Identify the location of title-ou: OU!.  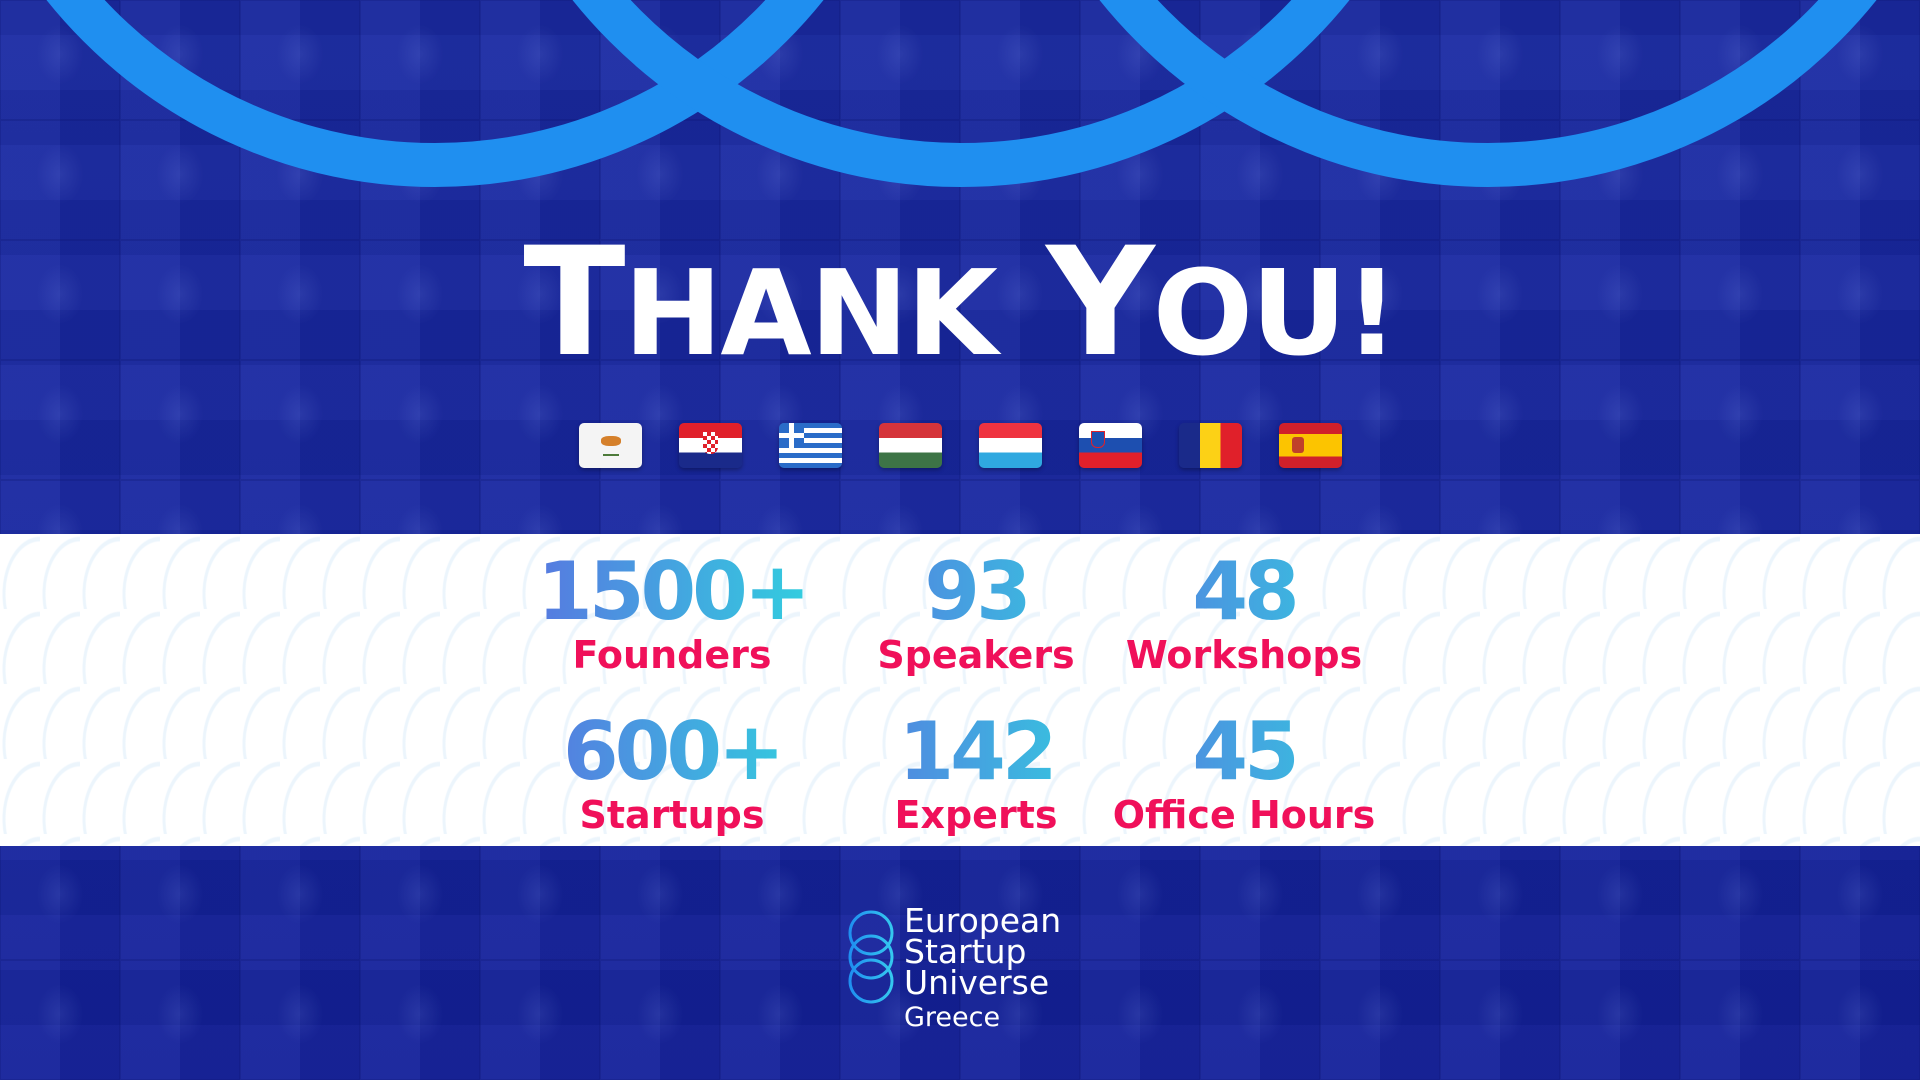
(1275, 313).